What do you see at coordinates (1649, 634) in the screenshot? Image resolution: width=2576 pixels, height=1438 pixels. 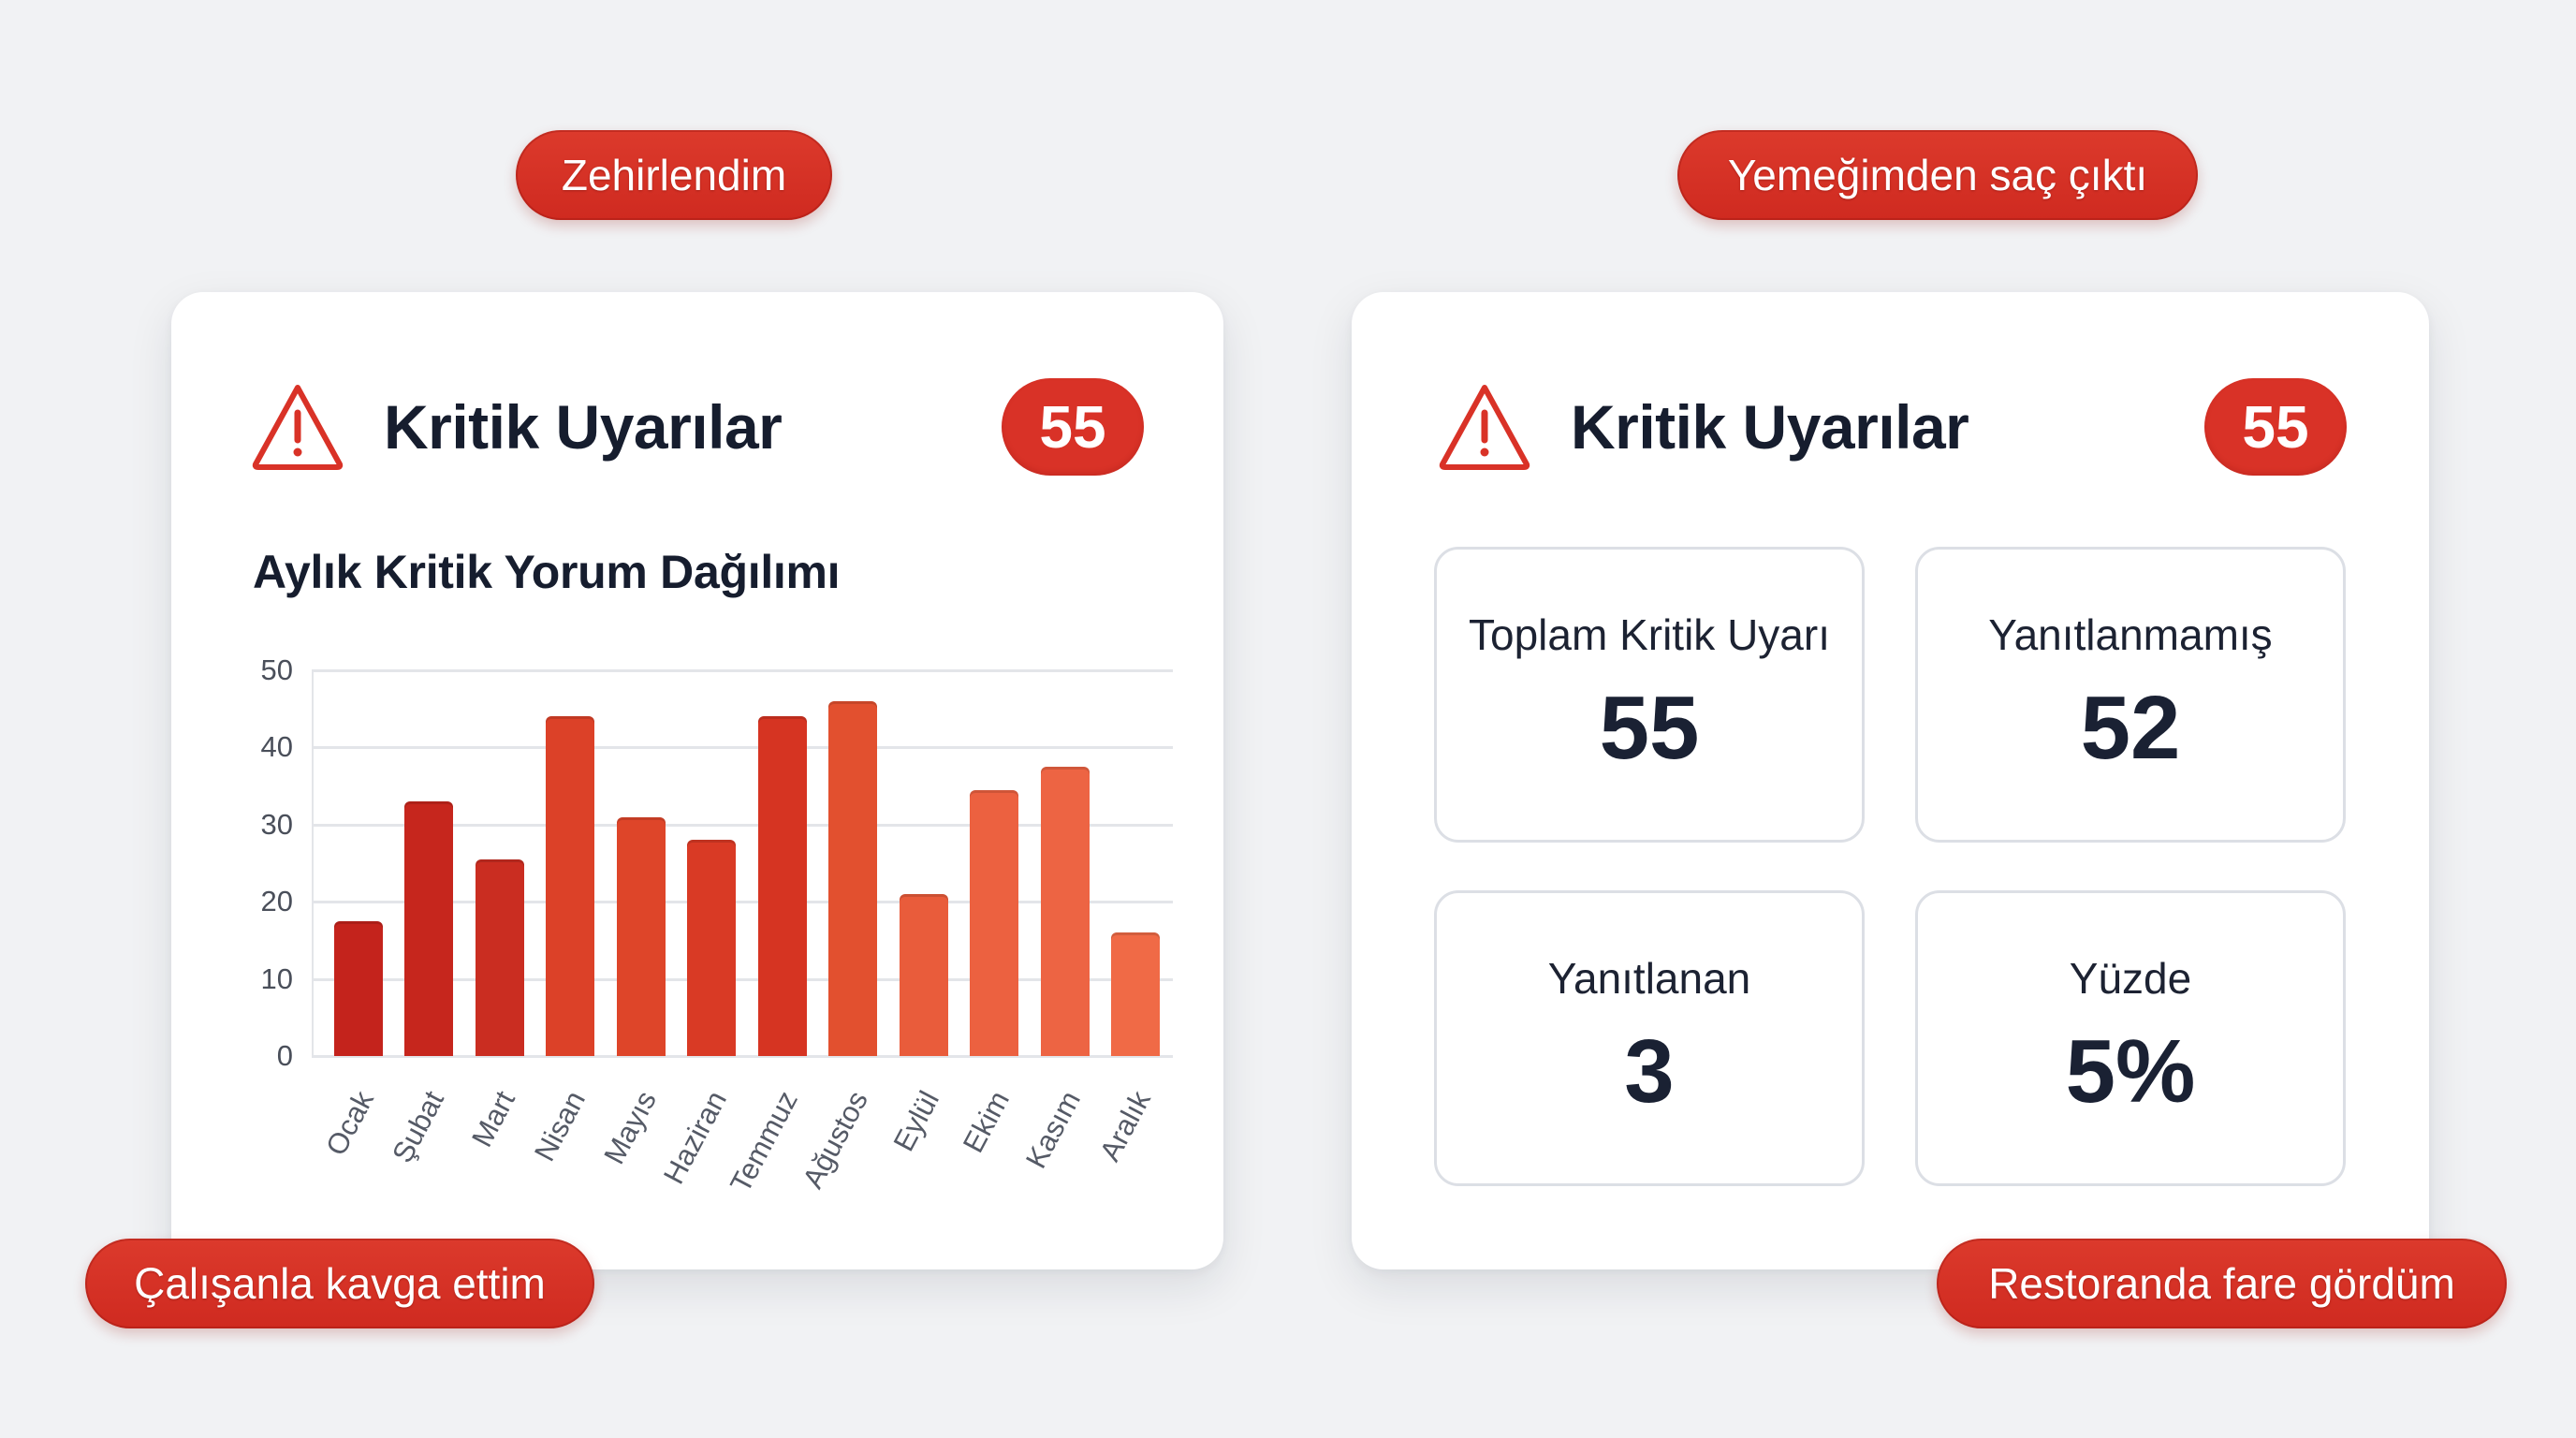 I see `stat-label: Toplam Kritik Uyarı` at bounding box center [1649, 634].